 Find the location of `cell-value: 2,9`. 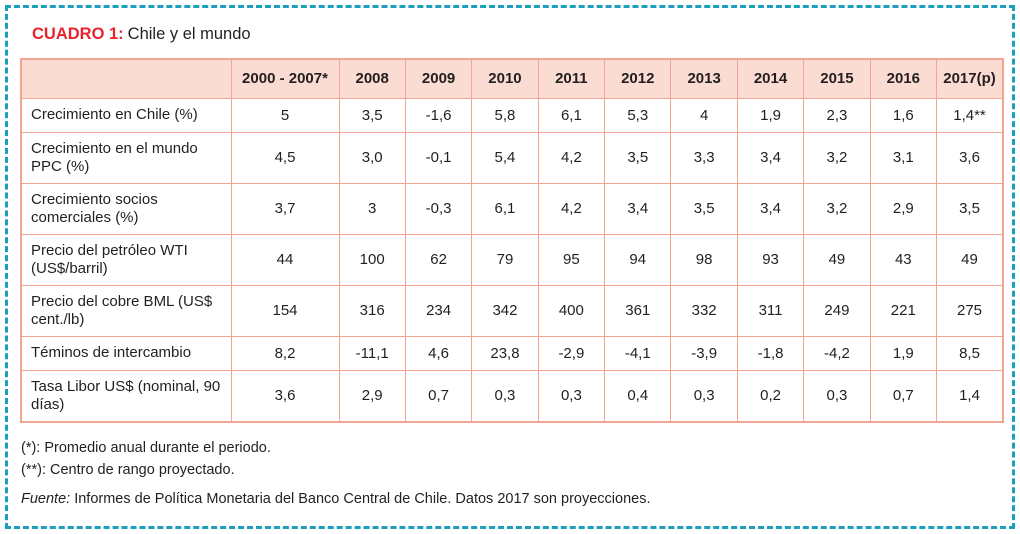

cell-value: 2,9 is located at coordinates (372, 395).